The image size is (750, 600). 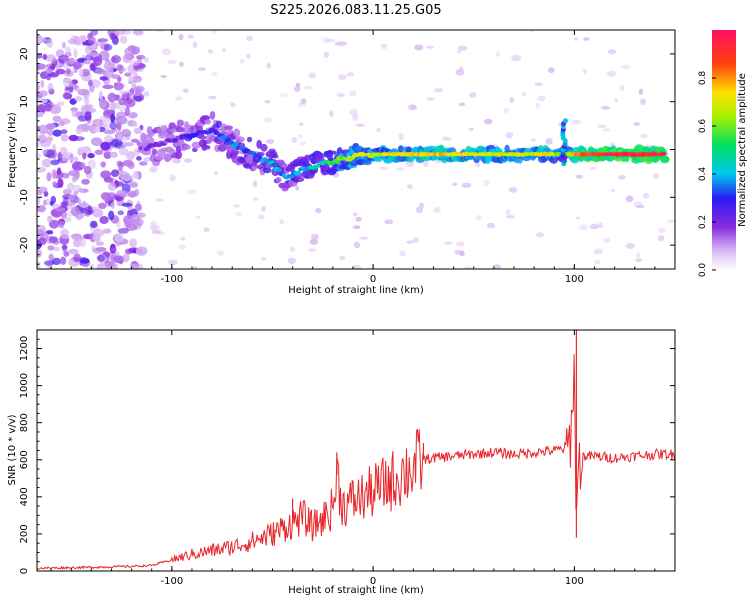 I want to click on colorbar-tick-label: 0.6, so click(x=703, y=126).